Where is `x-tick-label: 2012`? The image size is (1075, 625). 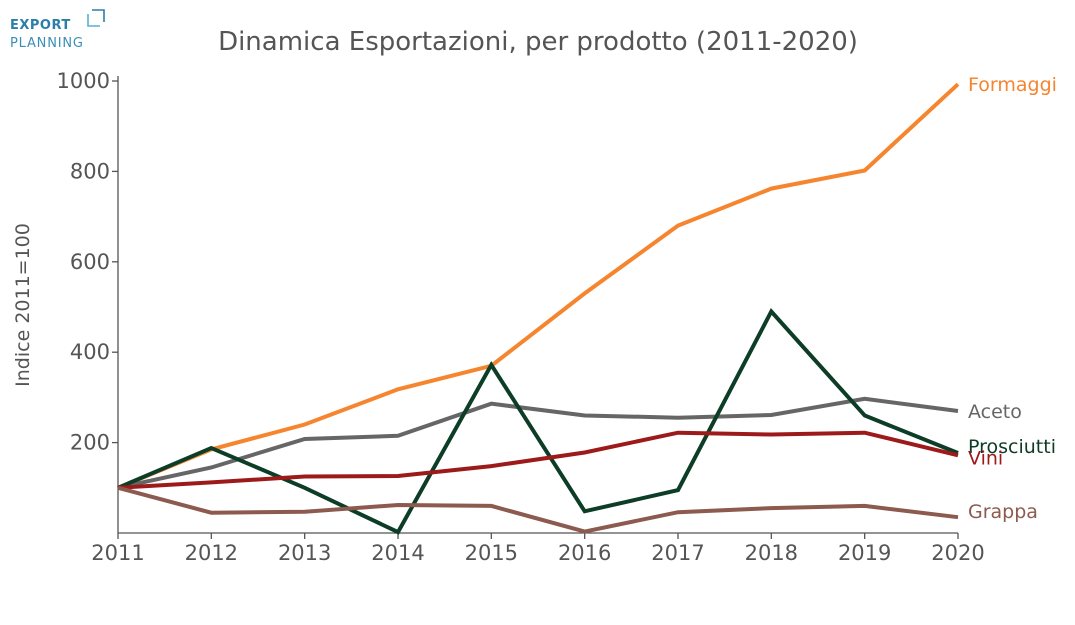 x-tick-label: 2012 is located at coordinates (211, 553).